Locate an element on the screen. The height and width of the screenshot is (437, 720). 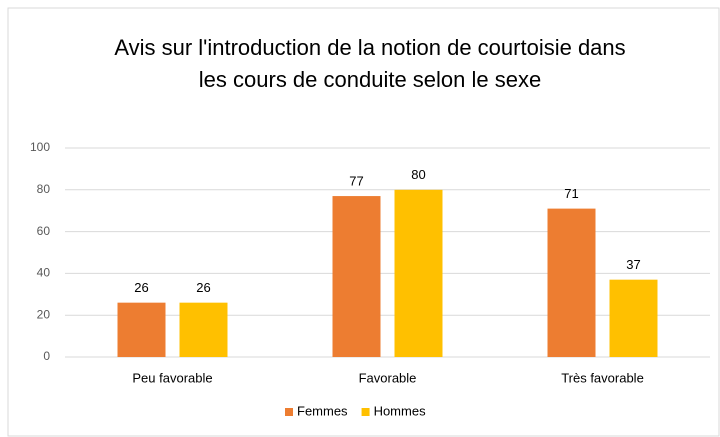
value-label: 80 is located at coordinates (418, 174).